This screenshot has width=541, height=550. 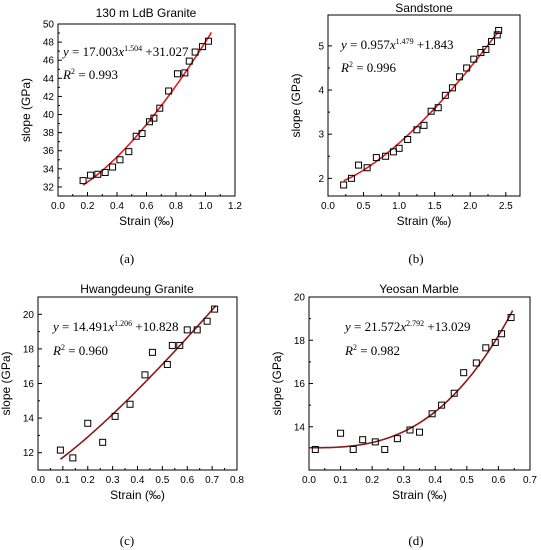 I want to click on r-squared: R2 = 0.960, so click(x=80, y=350).